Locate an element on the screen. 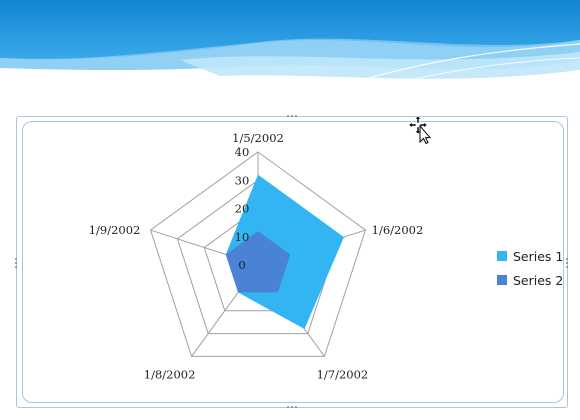 The height and width of the screenshot is (420, 580). move-cursor-icon is located at coordinates (420, 130).